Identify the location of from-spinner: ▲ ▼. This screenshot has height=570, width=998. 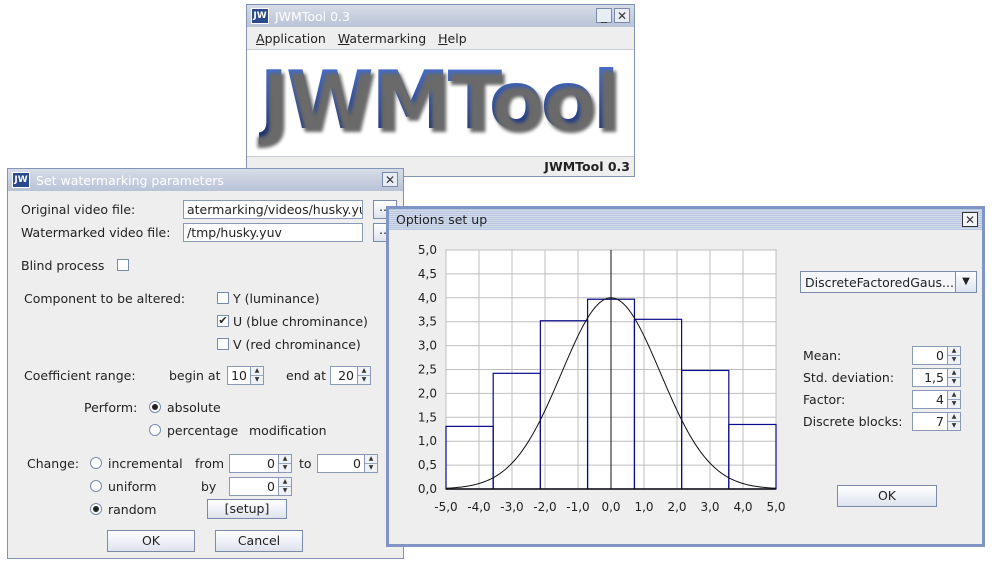
(285, 463).